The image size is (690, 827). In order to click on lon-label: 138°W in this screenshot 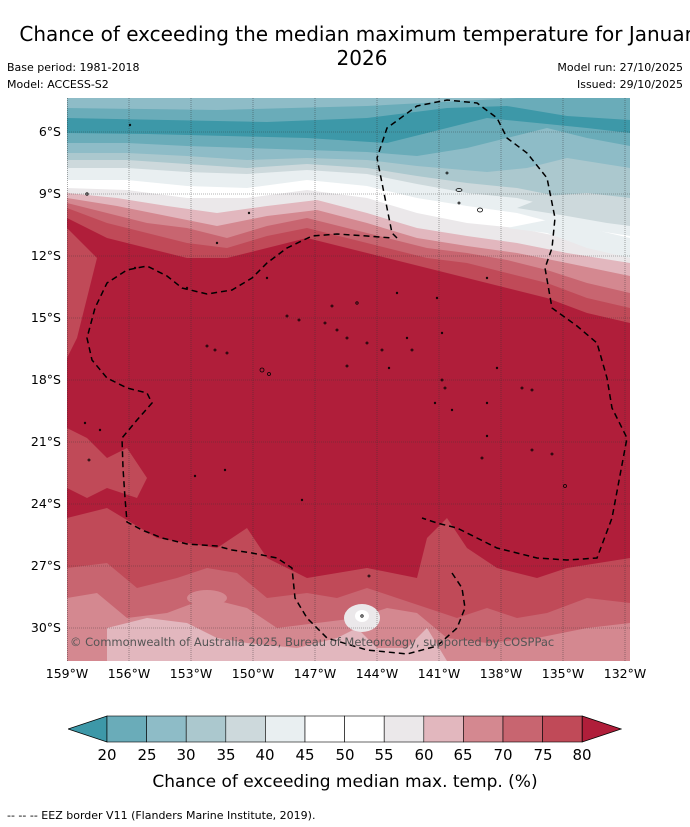, I will do `click(501, 673)`.